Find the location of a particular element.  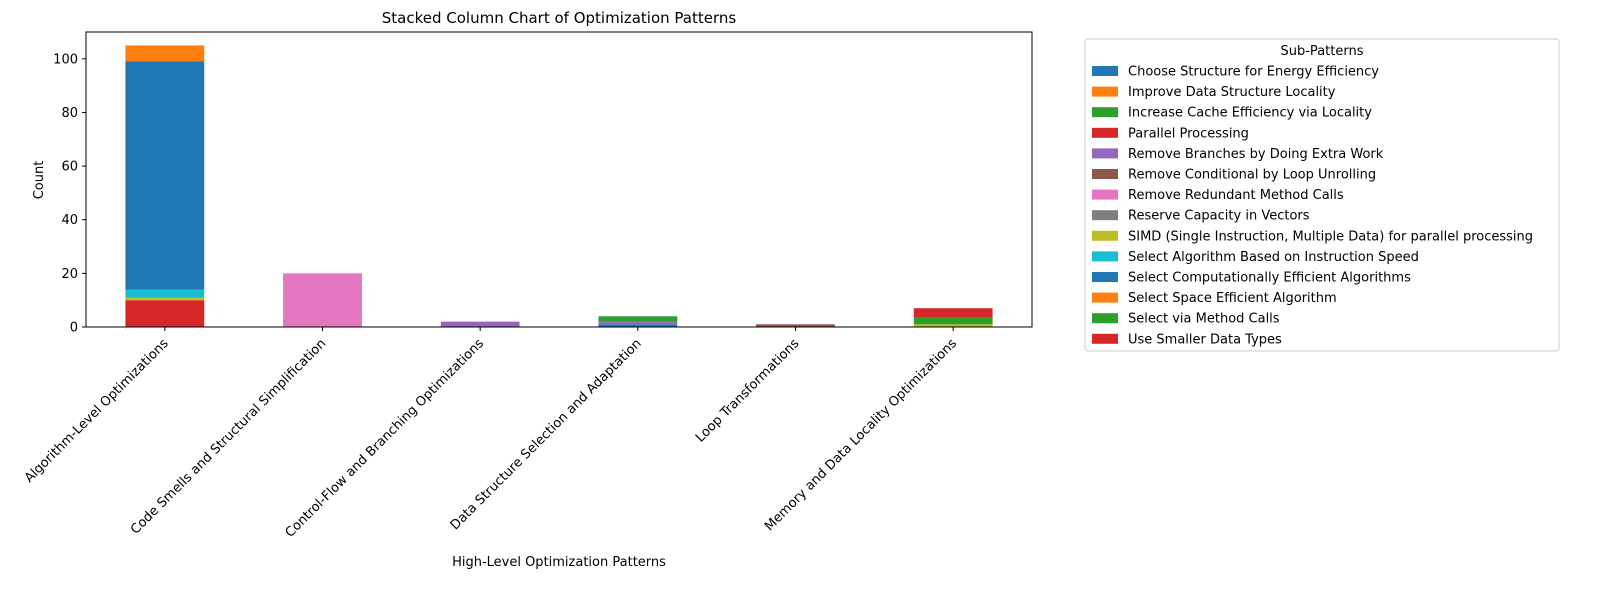

x-tick-label: Memory and Data Locality Optimizations is located at coordinates (861, 435).